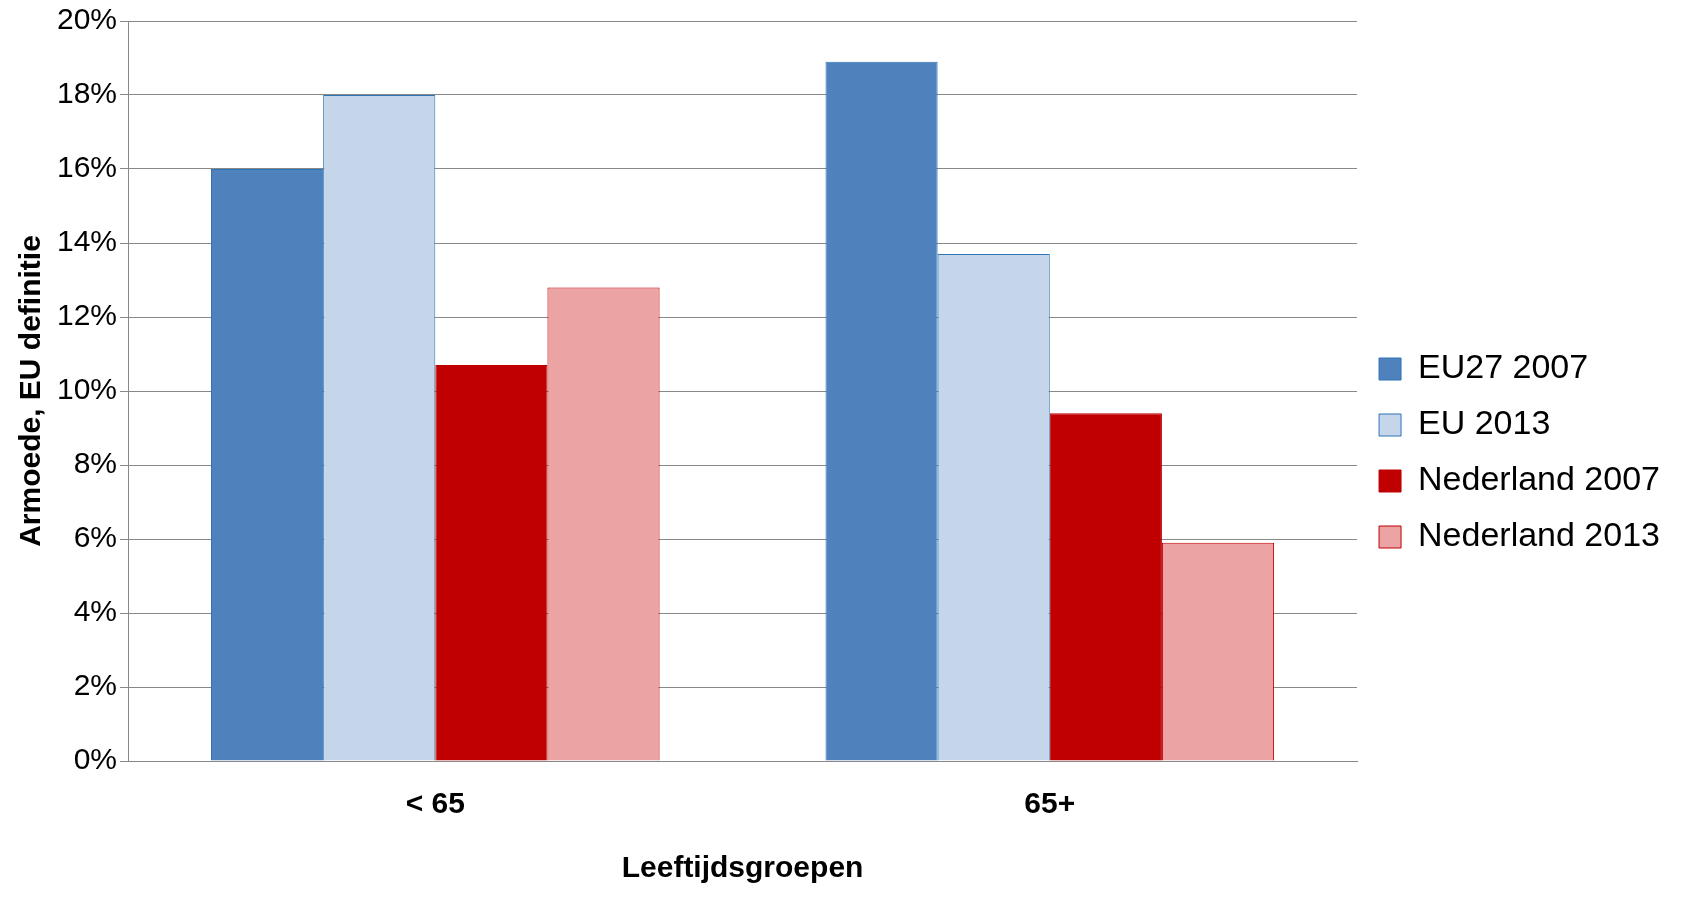 The width and height of the screenshot is (1690, 901). I want to click on y-tick-label: 2%, so click(95, 685).